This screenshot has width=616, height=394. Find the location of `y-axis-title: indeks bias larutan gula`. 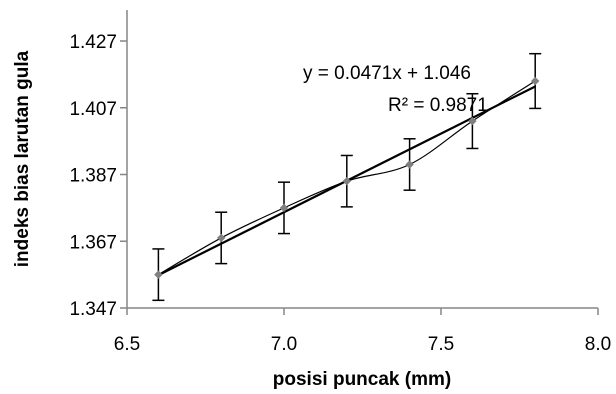

y-axis-title: indeks bias larutan gula is located at coordinates (22, 158).